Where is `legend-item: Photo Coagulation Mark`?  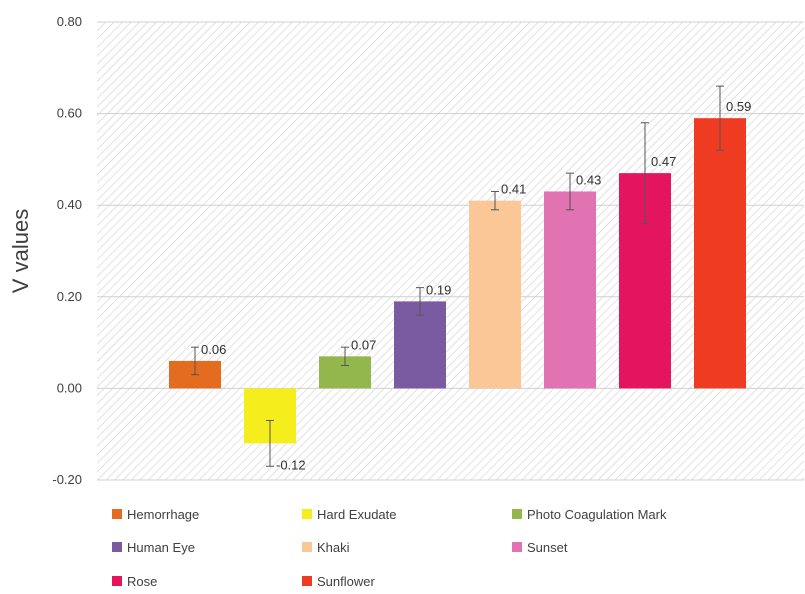
legend-item: Photo Coagulation Mark is located at coordinates (589, 514).